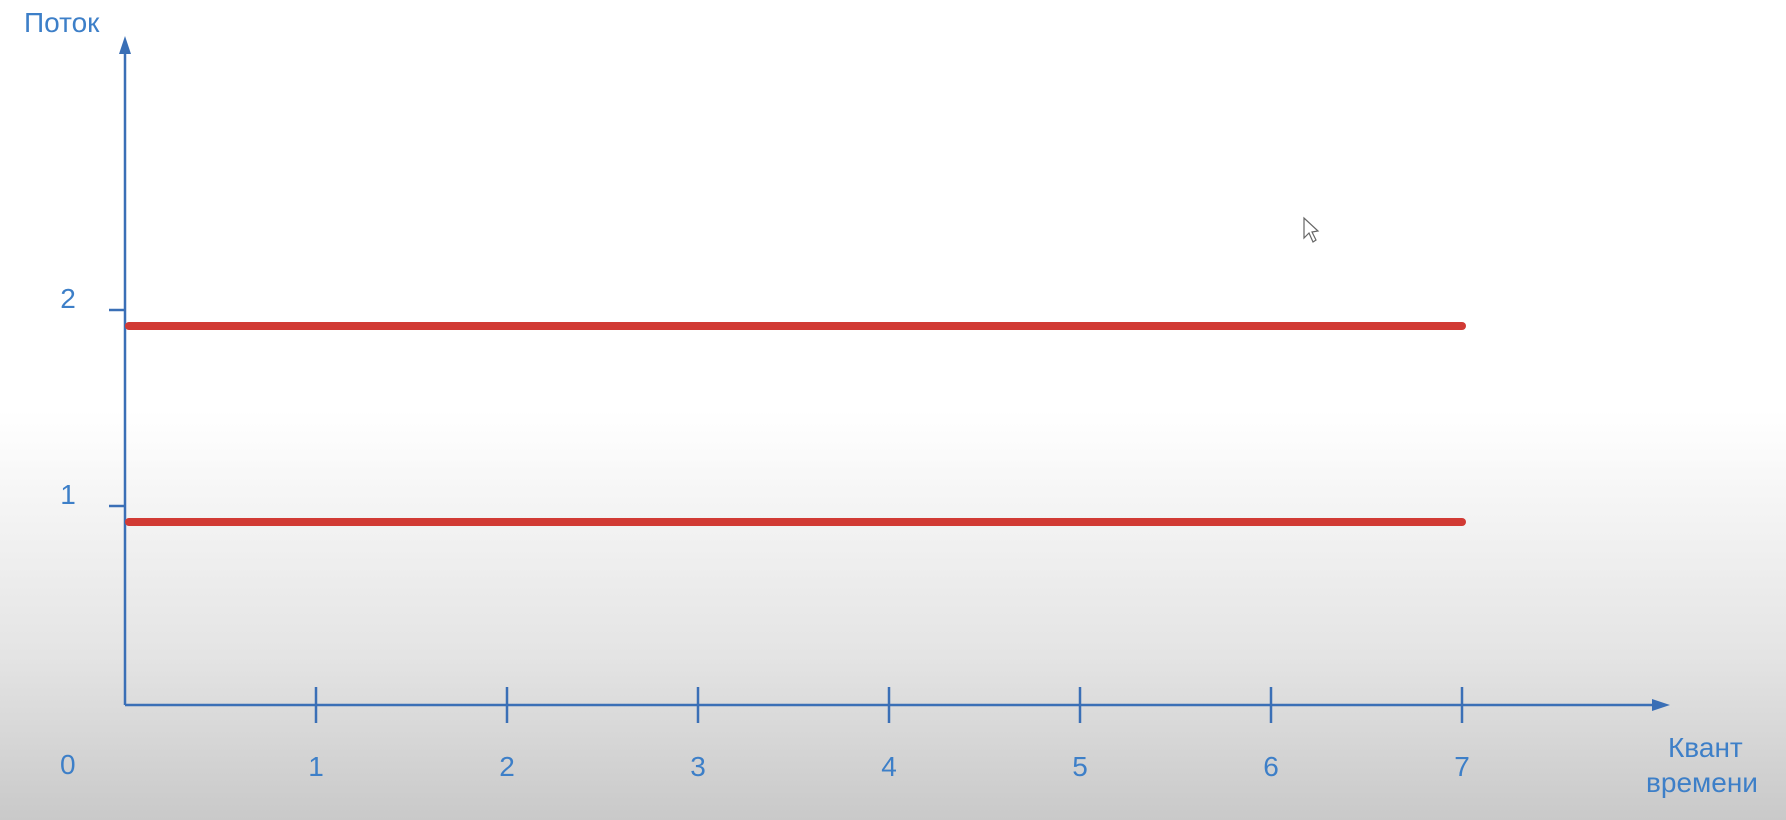  What do you see at coordinates (62, 22) in the screenshot?
I see `y-axis-title: Поток` at bounding box center [62, 22].